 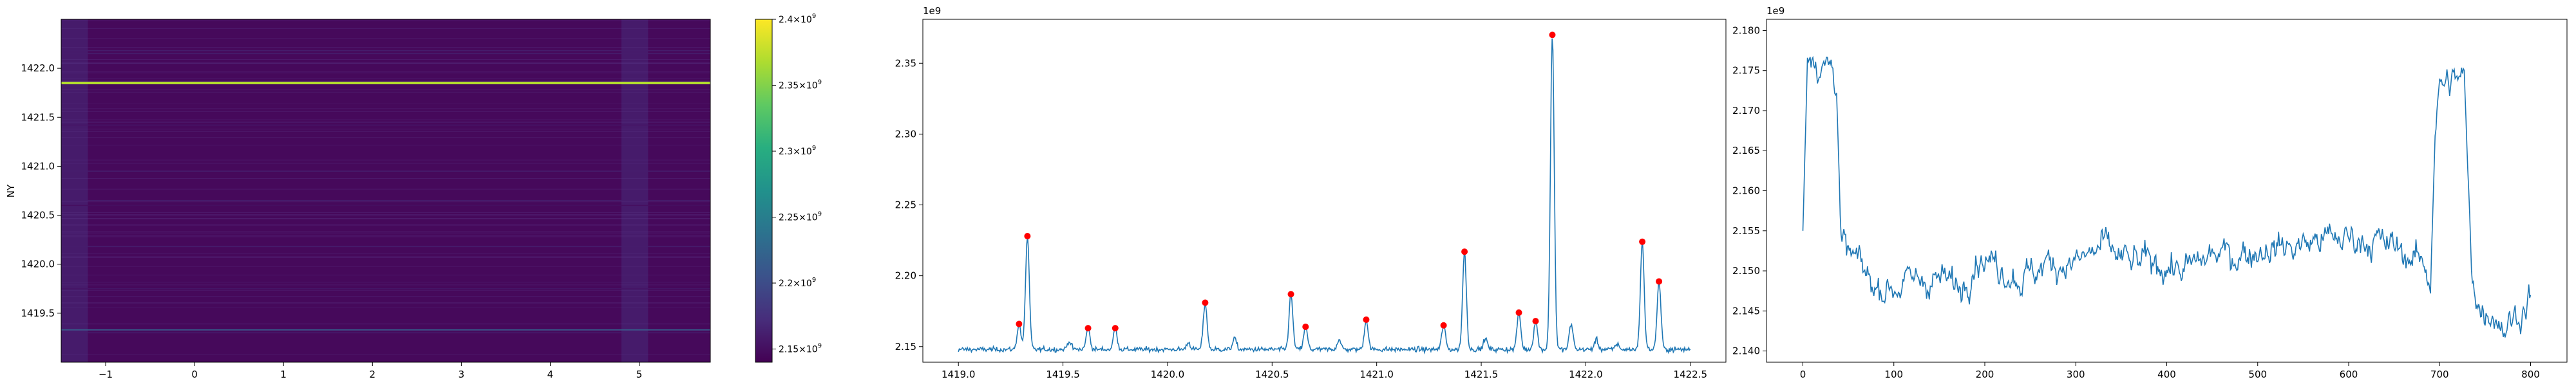 I want to click on colorbar-gradient, so click(x=764, y=191).